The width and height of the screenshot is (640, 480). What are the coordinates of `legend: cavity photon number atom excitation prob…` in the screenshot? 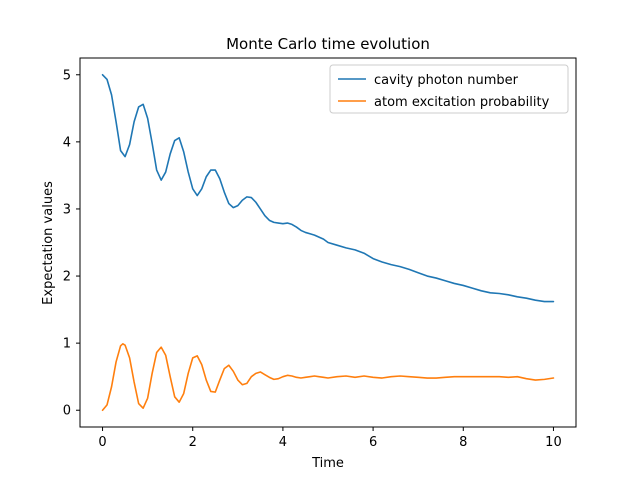 It's located at (449, 89).